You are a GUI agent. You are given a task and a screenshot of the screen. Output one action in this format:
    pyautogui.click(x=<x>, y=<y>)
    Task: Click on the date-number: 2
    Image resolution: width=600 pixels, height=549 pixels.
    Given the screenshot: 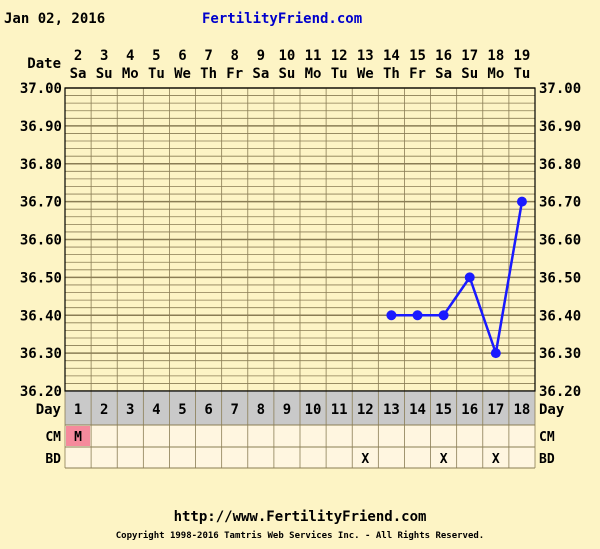 What is the action you would take?
    pyautogui.click(x=78, y=56)
    